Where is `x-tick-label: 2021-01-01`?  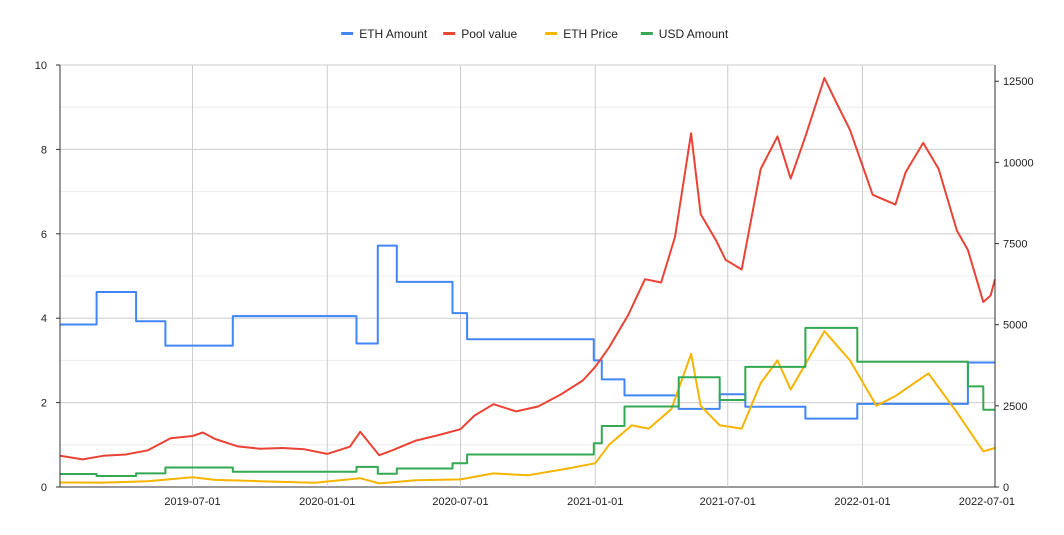
x-tick-label: 2021-01-01 is located at coordinates (595, 502).